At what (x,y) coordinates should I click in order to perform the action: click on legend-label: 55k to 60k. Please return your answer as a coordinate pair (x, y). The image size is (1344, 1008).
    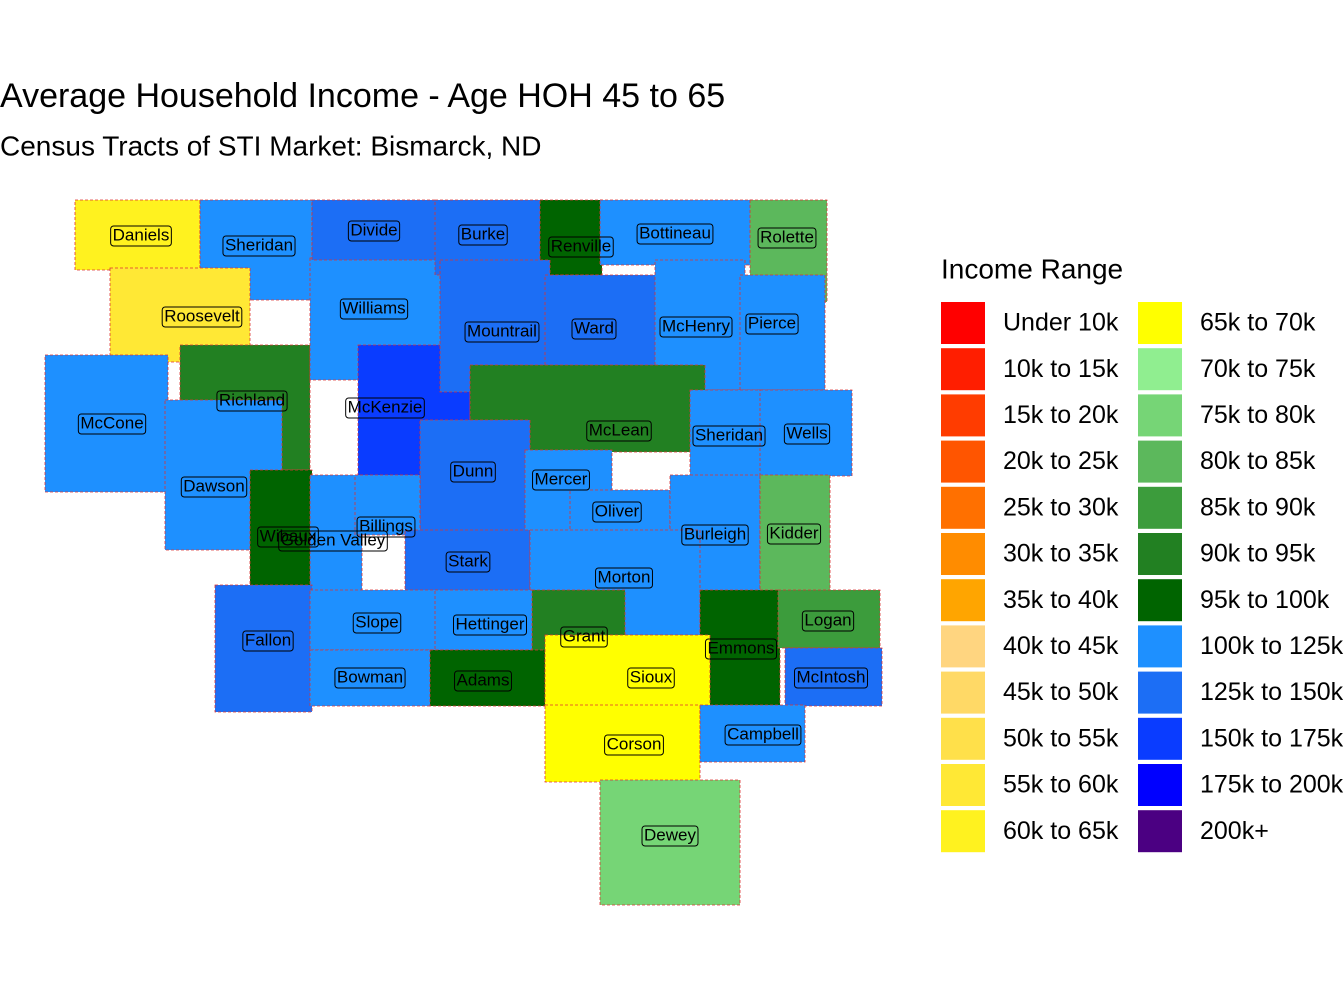
    Looking at the image, I should click on (1061, 785).